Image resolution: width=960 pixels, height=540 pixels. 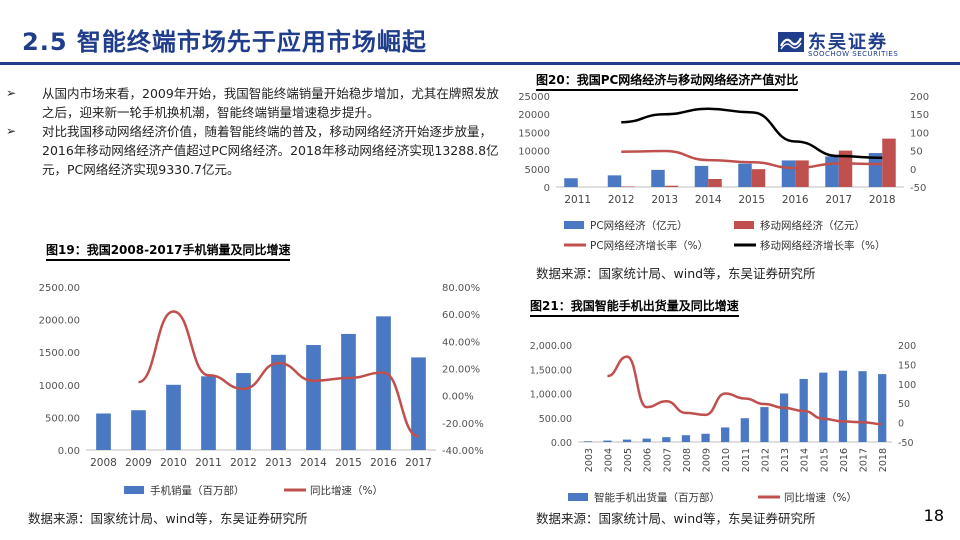 I want to click on fig19-source: 数据来源：国家统计局、wind等，东吴证券研究所, so click(x=168, y=518).